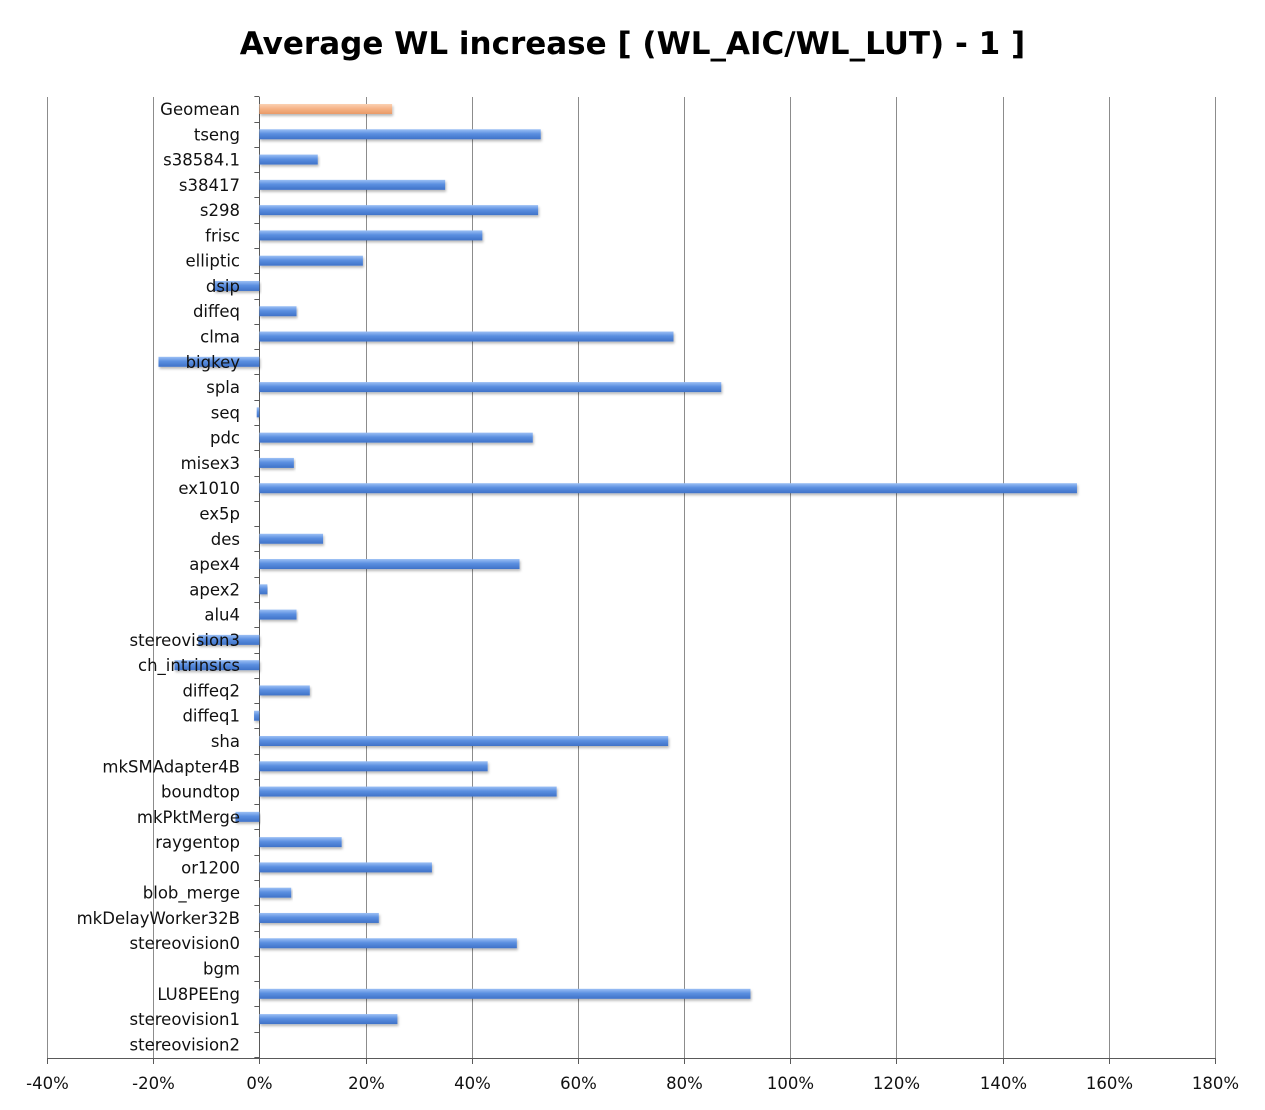 This screenshot has width=1265, height=1110. What do you see at coordinates (311, 260) in the screenshot?
I see `bar-elliptic` at bounding box center [311, 260].